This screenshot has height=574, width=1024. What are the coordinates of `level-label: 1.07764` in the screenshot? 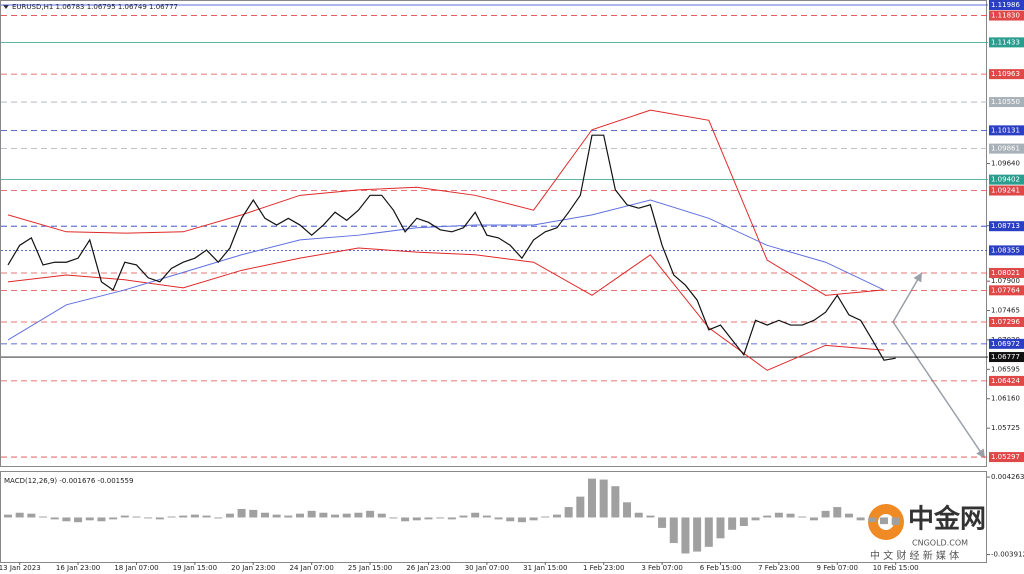 It's located at (1005, 290).